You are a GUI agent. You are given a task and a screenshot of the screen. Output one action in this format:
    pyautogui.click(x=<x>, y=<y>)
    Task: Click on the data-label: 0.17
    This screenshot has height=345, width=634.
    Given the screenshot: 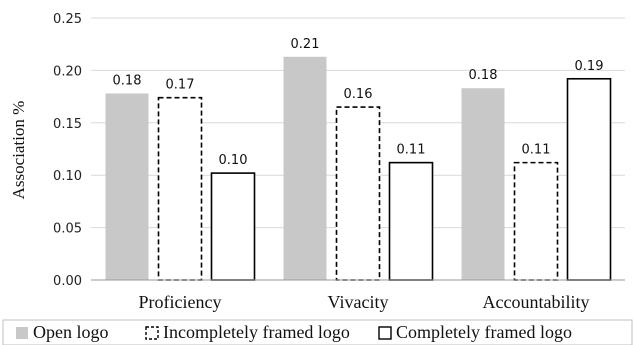 What is the action you would take?
    pyautogui.click(x=180, y=85)
    